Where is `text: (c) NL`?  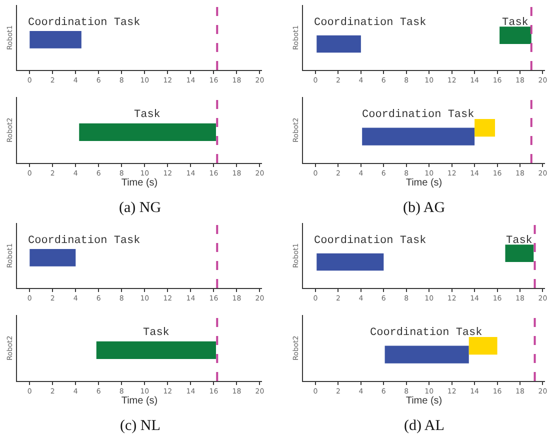
text: (c) NL is located at coordinates (140, 426).